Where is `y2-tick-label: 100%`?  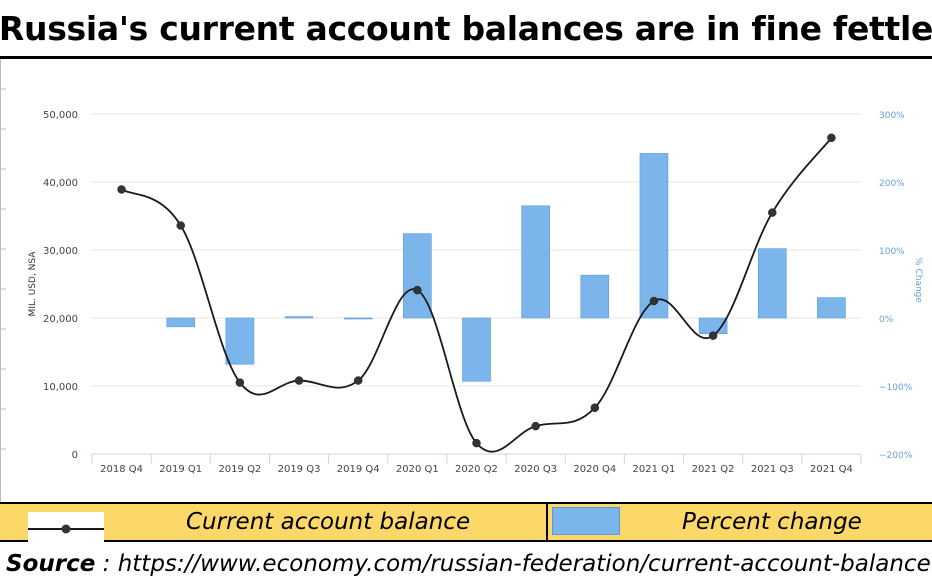
y2-tick-label: 100% is located at coordinates (892, 252).